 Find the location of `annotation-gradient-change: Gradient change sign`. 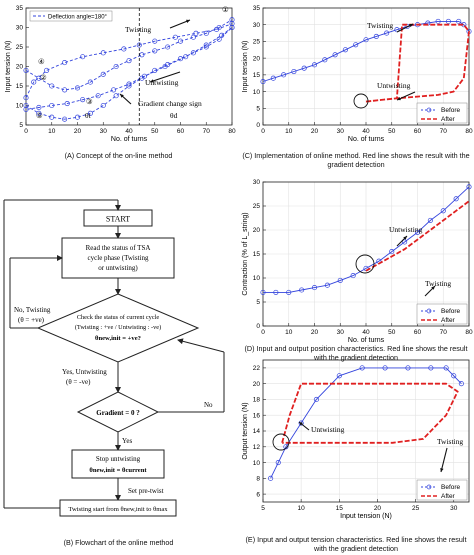

annotation-gradient-change: Gradient change sign is located at coordinates (170, 103).